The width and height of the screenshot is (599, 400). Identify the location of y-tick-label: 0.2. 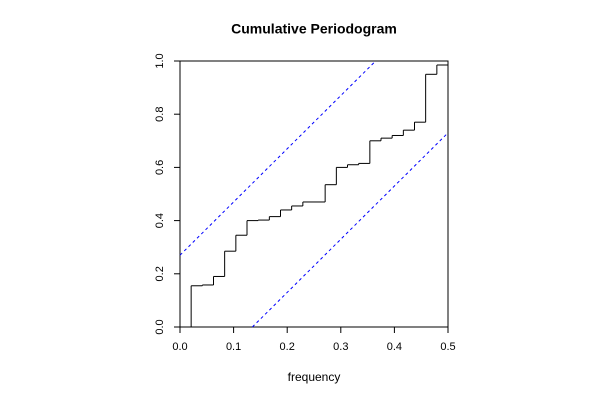
(160, 273).